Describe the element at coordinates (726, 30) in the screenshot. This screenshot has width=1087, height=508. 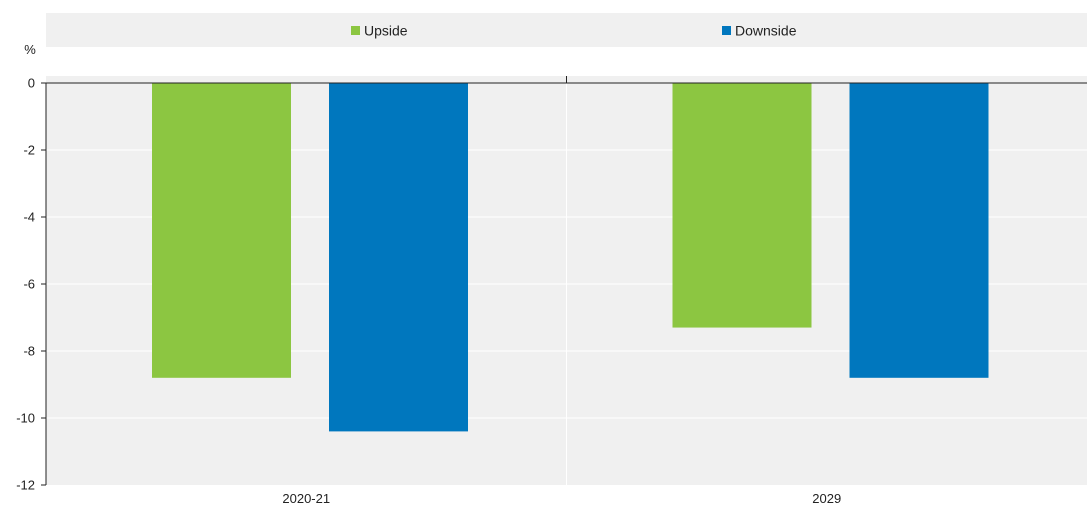
I see `legend-swatch-downside` at that location.